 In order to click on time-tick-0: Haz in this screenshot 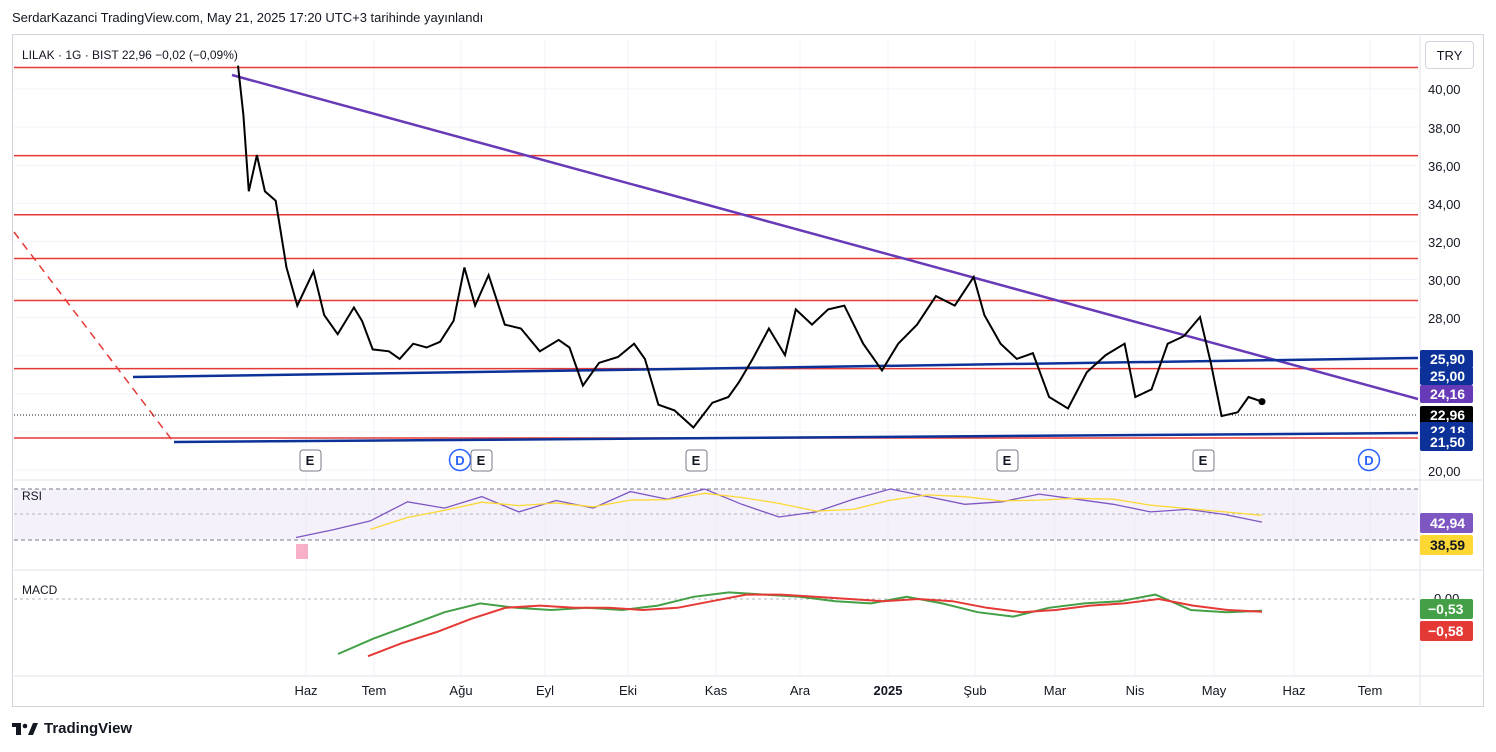, I will do `click(305, 690)`.